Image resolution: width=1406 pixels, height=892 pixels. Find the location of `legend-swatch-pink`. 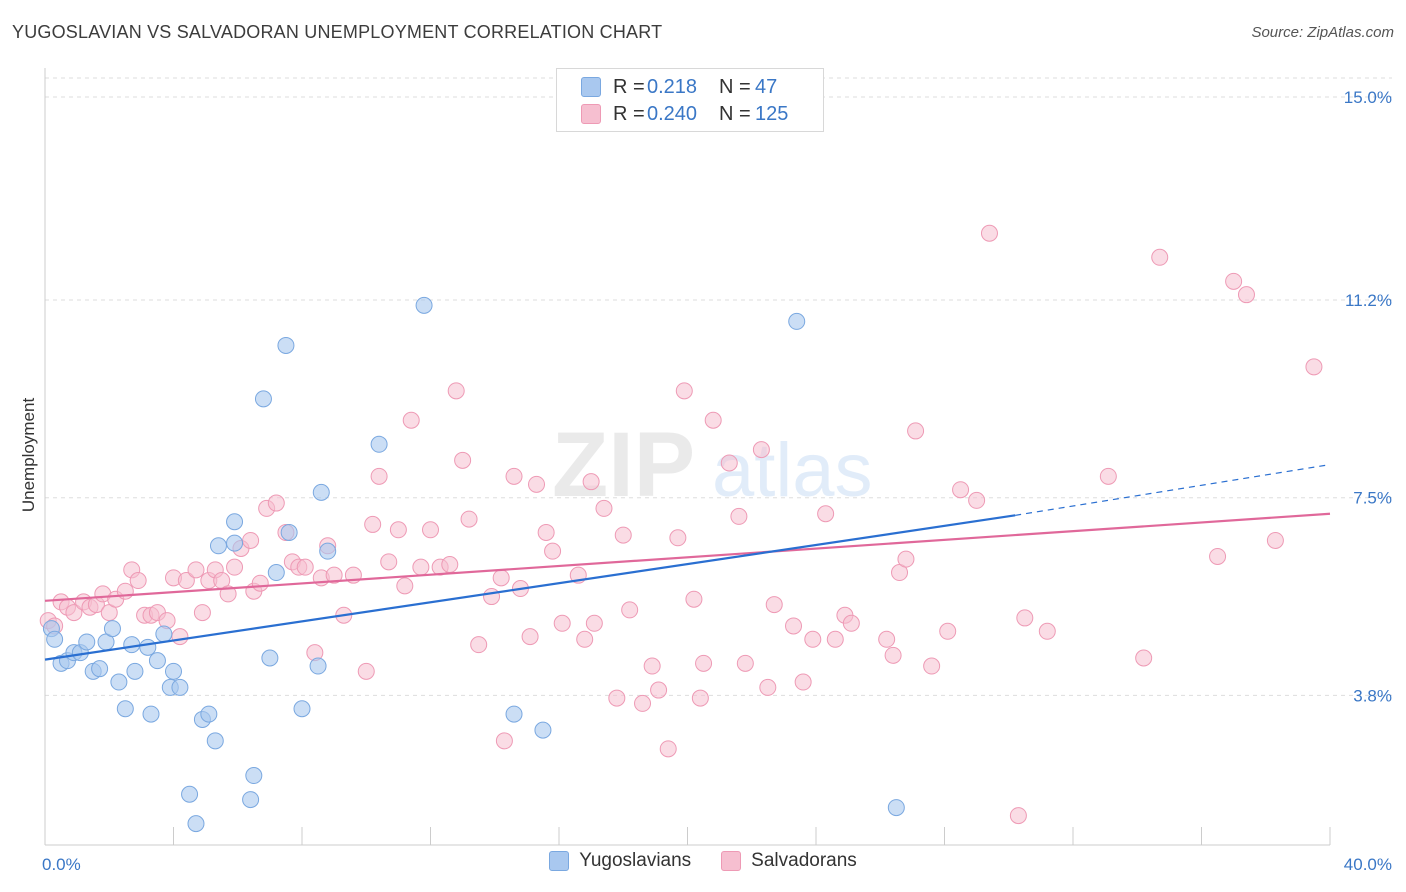

legend-swatch-pink is located at coordinates (591, 114).